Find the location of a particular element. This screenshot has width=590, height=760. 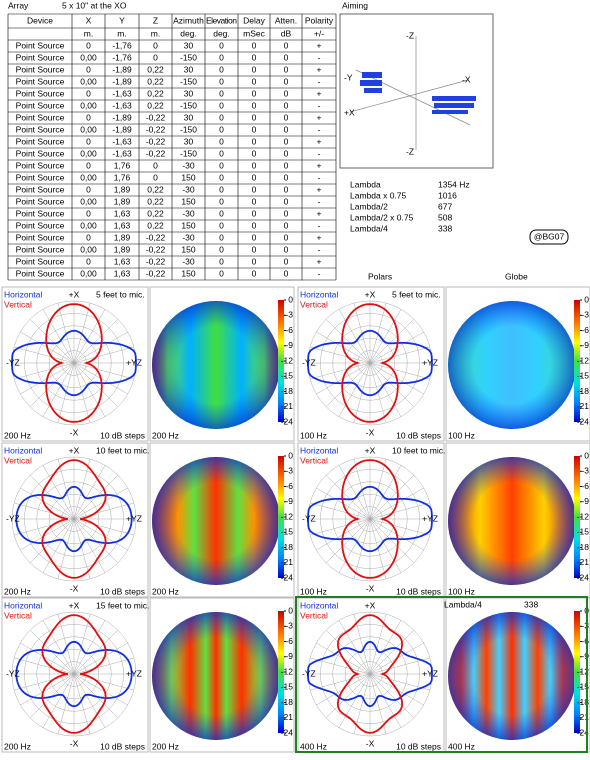

polar-curve is located at coordinates (74, 674).